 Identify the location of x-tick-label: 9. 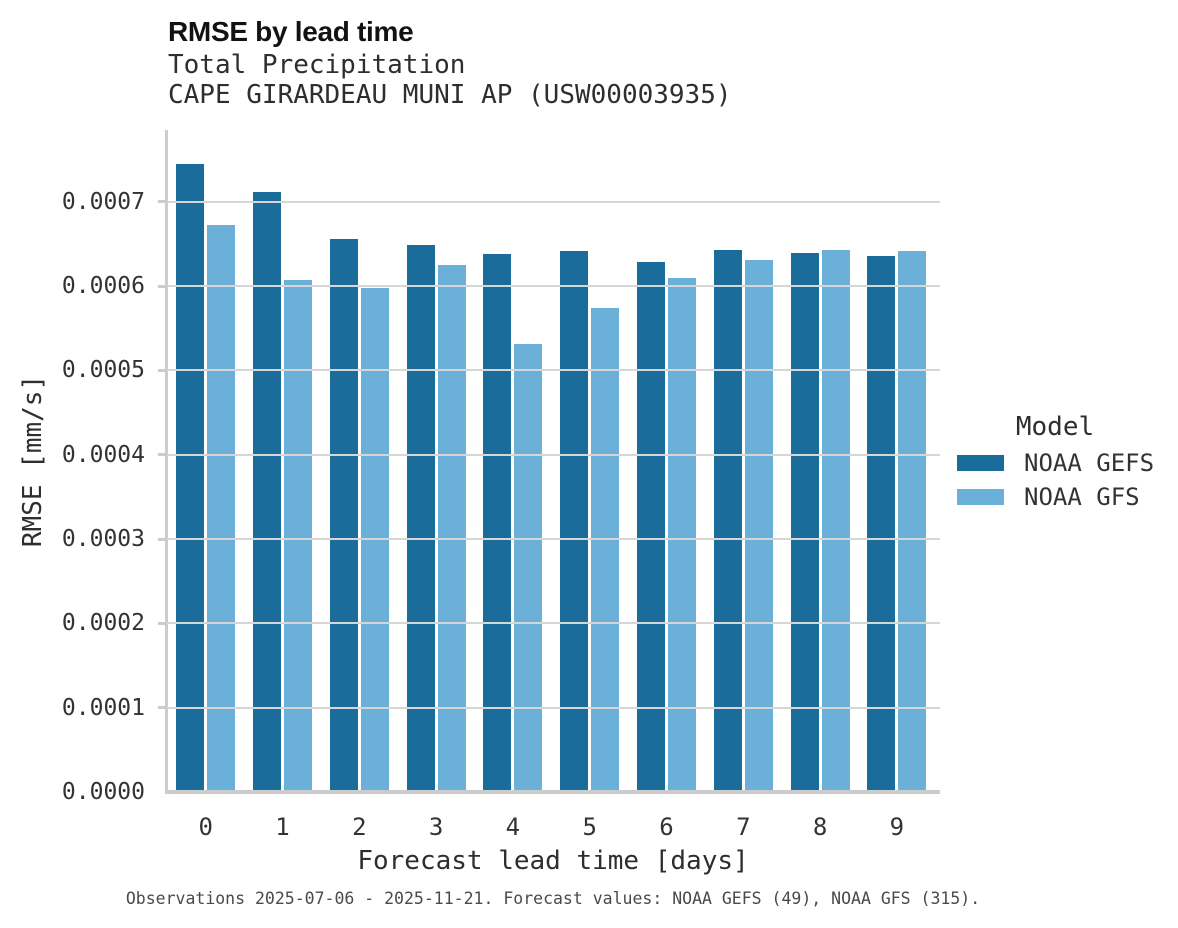
(897, 827).